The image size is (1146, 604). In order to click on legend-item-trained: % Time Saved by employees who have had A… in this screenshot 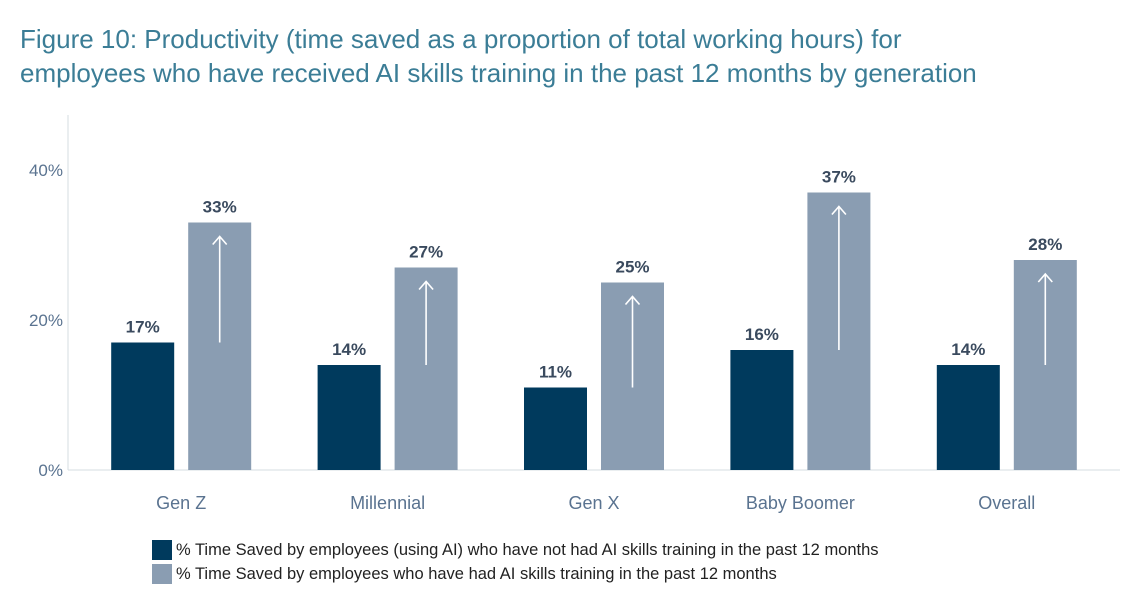, I will do `click(515, 574)`.